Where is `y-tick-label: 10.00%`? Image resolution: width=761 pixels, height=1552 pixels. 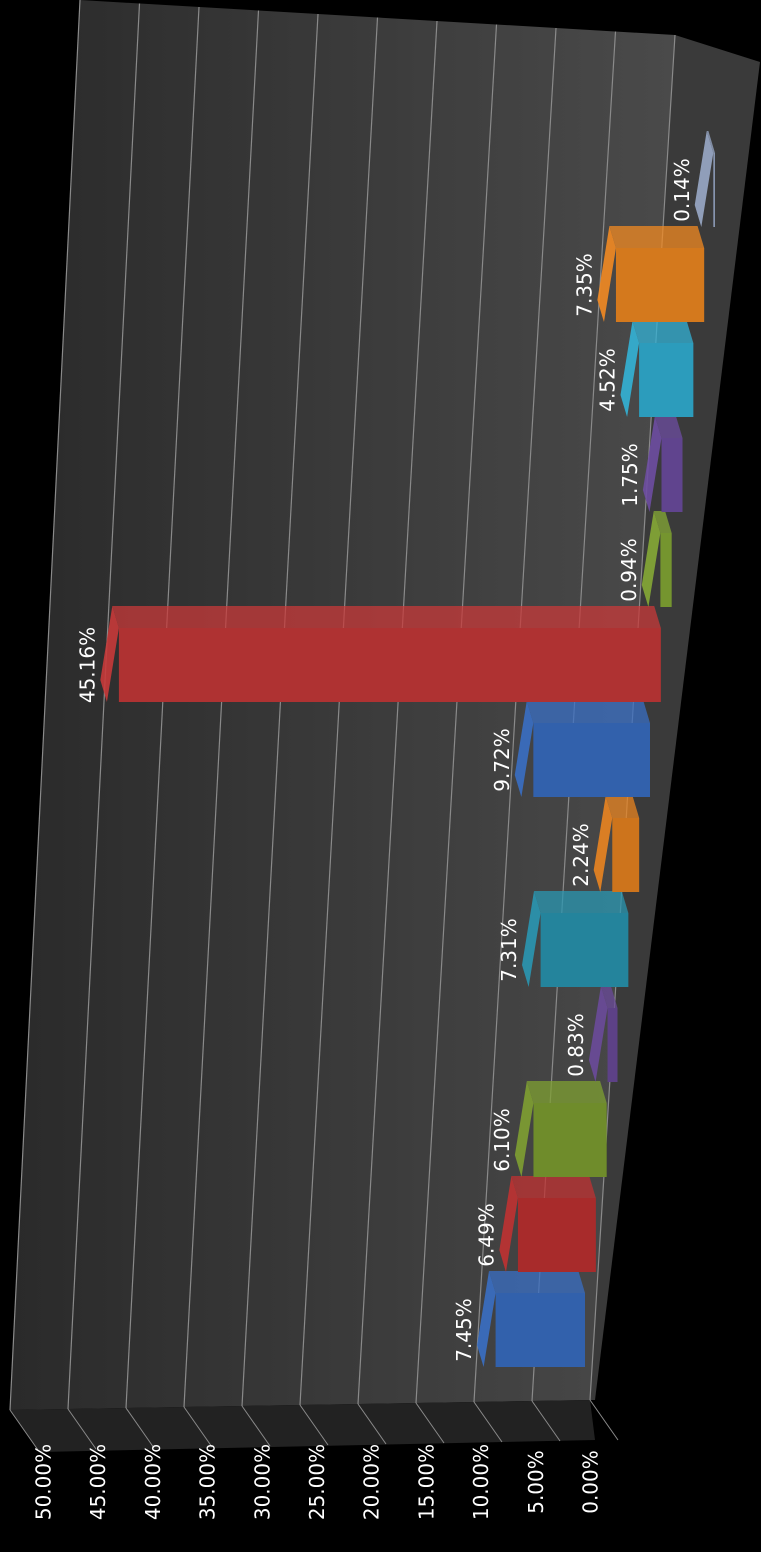
y-tick-label: 10.00% is located at coordinates (481, 1482).